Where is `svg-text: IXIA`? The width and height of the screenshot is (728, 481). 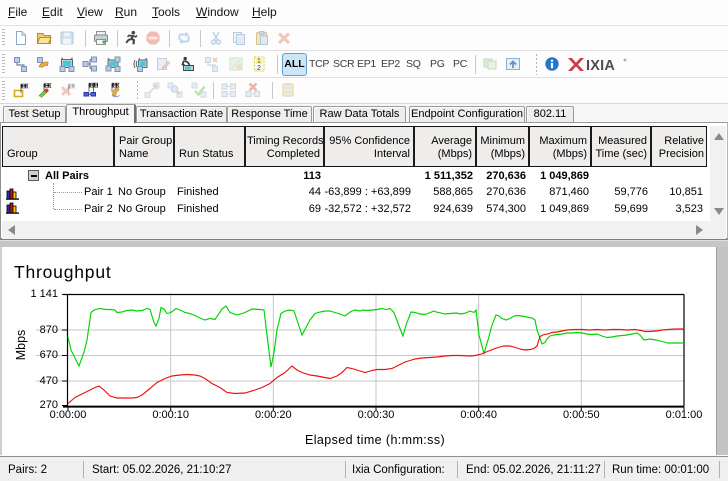 svg-text: IXIA is located at coordinates (600, 65).